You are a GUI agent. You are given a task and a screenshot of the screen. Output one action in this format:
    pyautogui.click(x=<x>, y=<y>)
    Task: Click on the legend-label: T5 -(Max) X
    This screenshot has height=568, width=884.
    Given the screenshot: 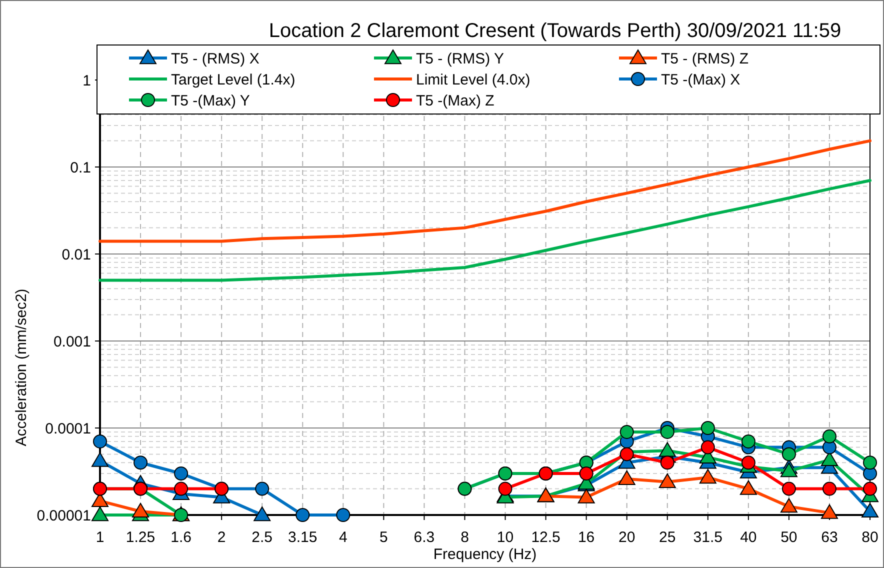 What is the action you would take?
    pyautogui.click(x=700, y=79)
    